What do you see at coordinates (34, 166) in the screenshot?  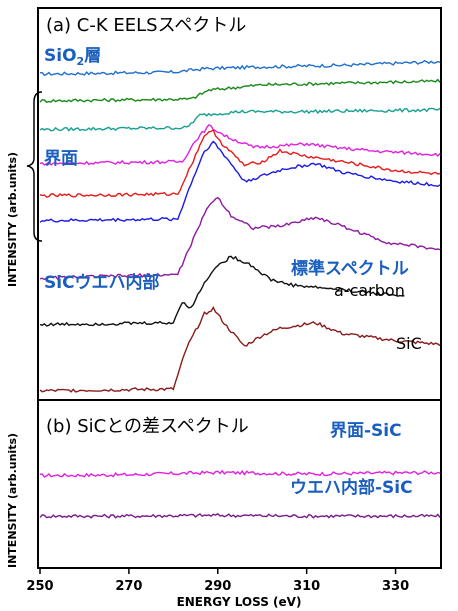 I see `interface-brace` at bounding box center [34, 166].